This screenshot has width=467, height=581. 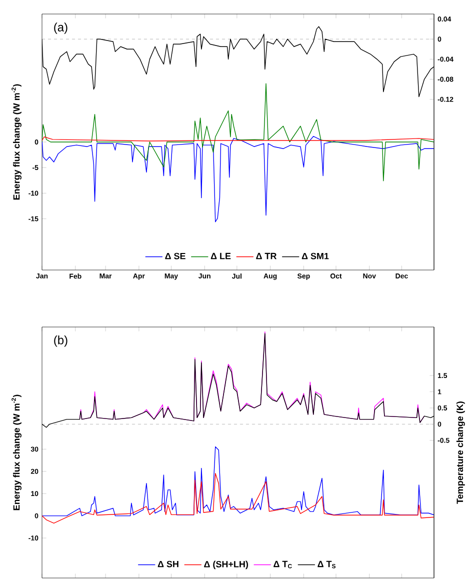 I want to click on legend-label: Δ SH, so click(x=168, y=564).